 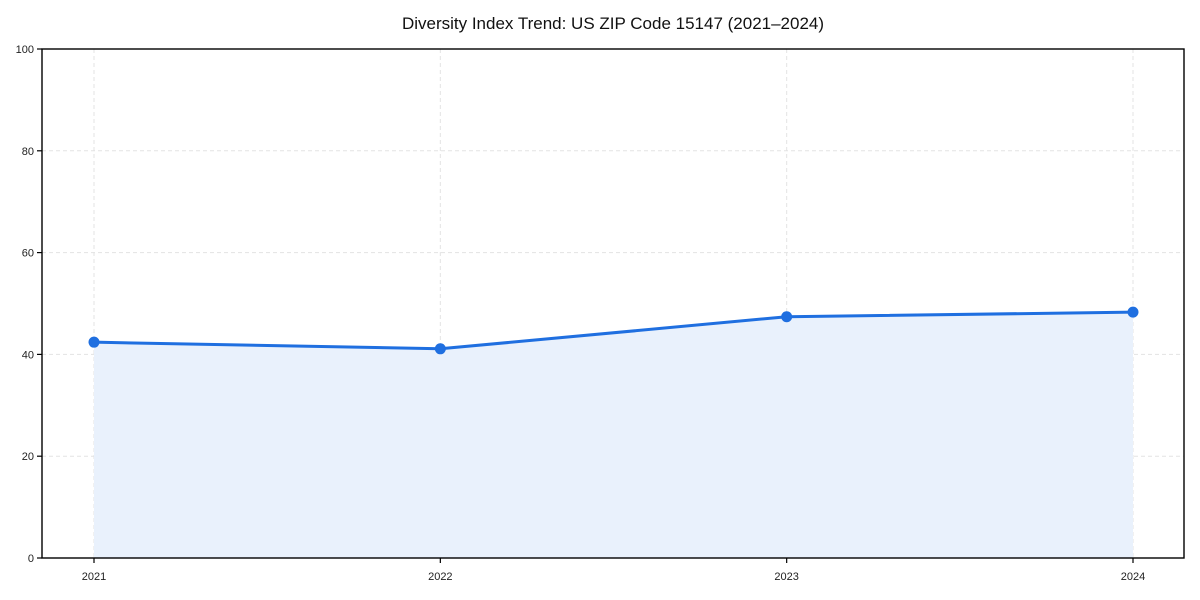 I want to click on x-tick-label: 2021, so click(x=94, y=577).